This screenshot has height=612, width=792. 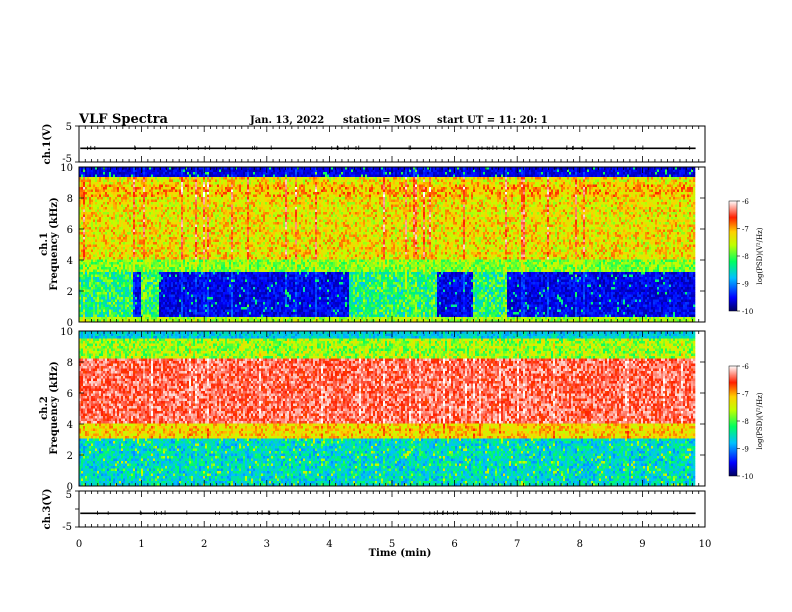 I want to click on ch1-colorbar-gradient, so click(x=733, y=256).